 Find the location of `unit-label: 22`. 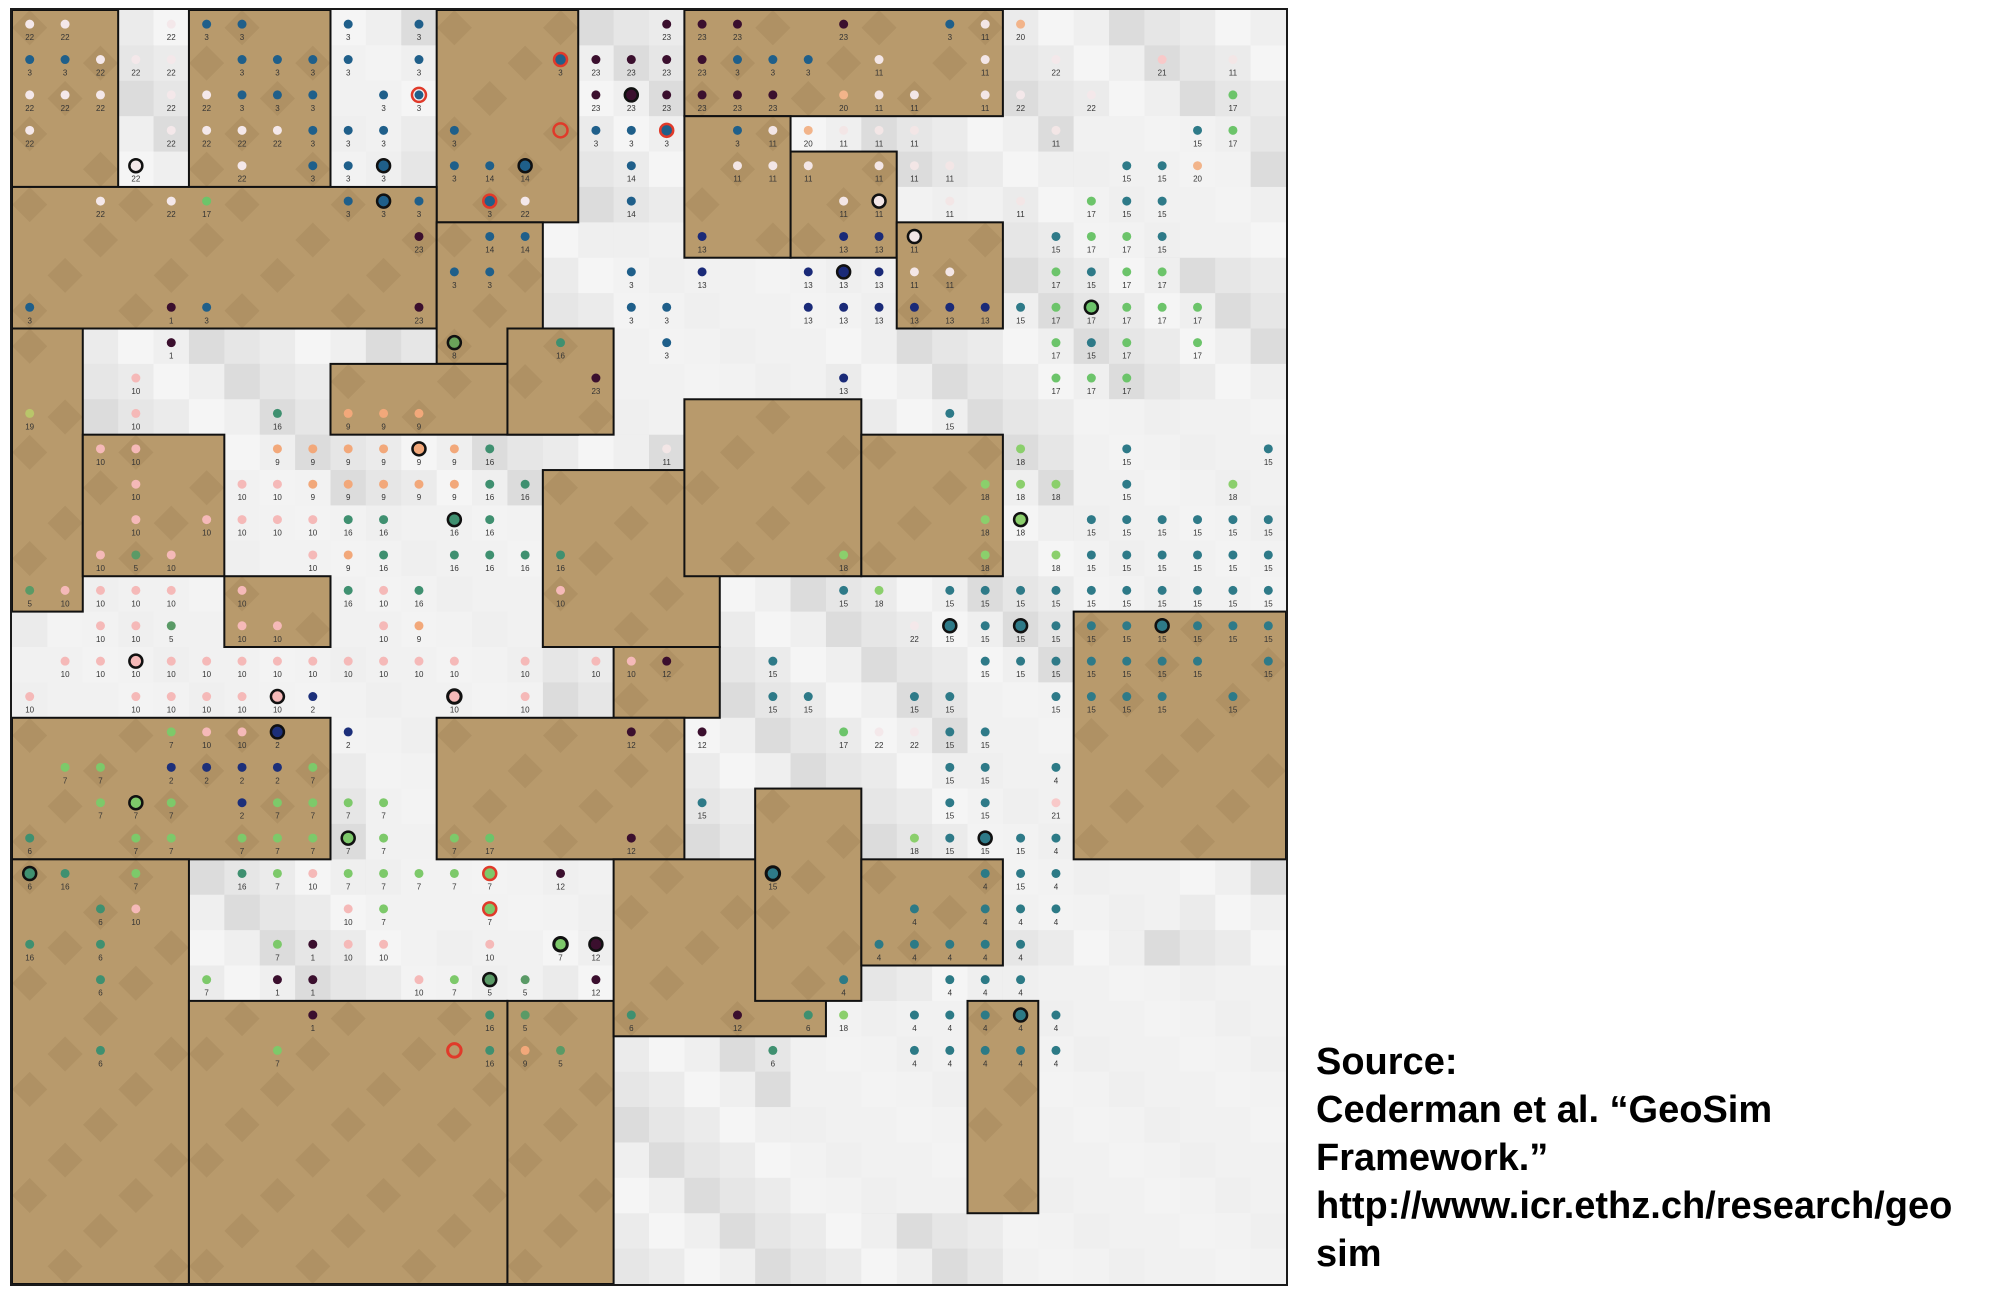

unit-label: 22 is located at coordinates (1020, 108).